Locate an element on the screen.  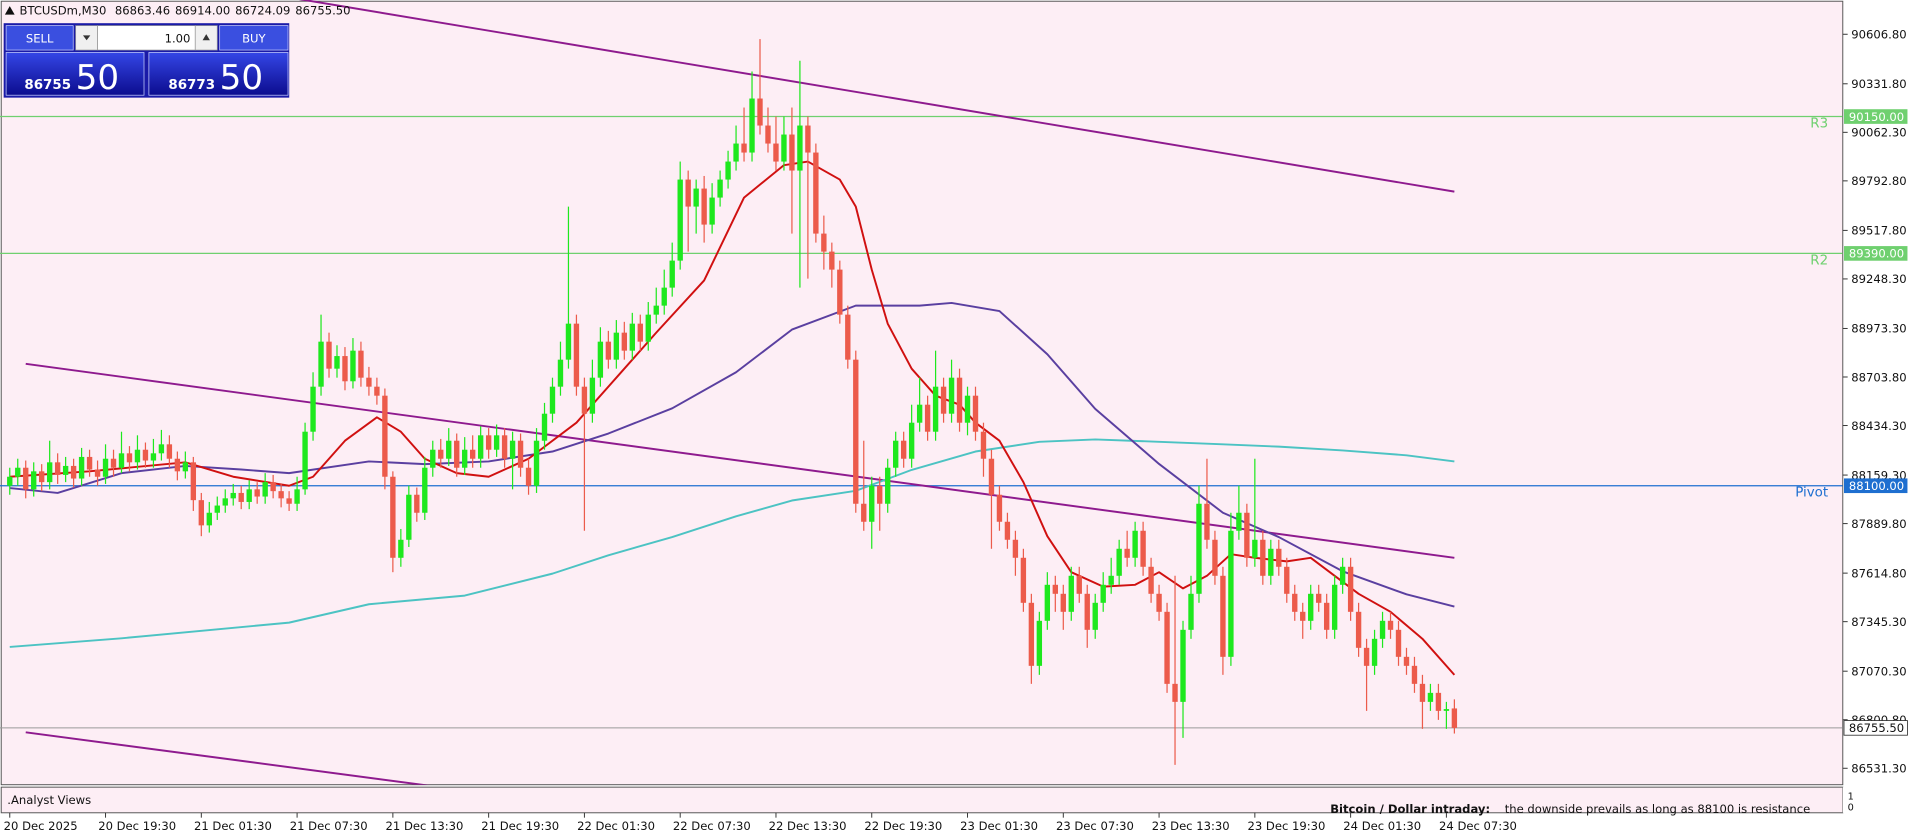
sell-price-bg is located at coordinates (75, 74).